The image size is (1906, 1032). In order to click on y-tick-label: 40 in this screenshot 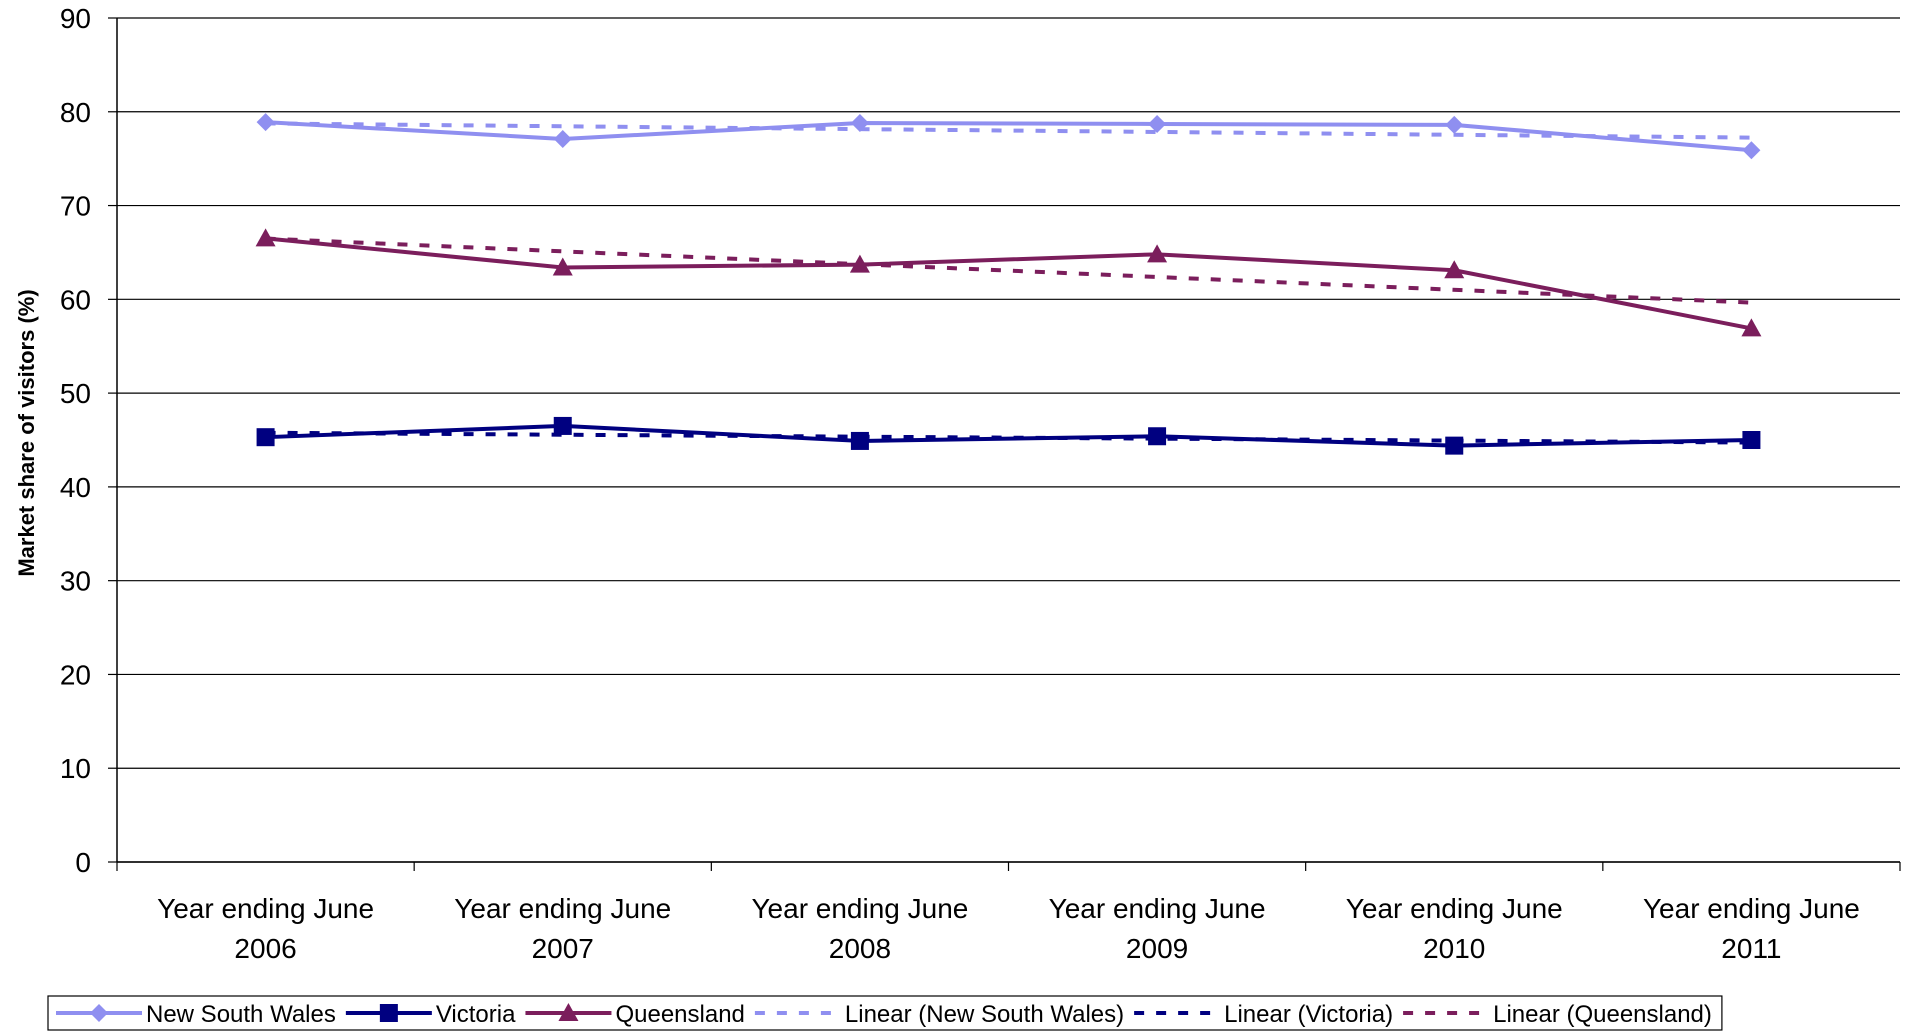, I will do `click(75, 487)`.